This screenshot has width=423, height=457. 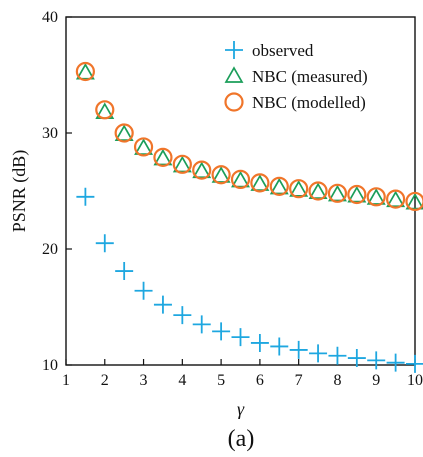 I want to click on legend-observed-marker, so click(x=234, y=50).